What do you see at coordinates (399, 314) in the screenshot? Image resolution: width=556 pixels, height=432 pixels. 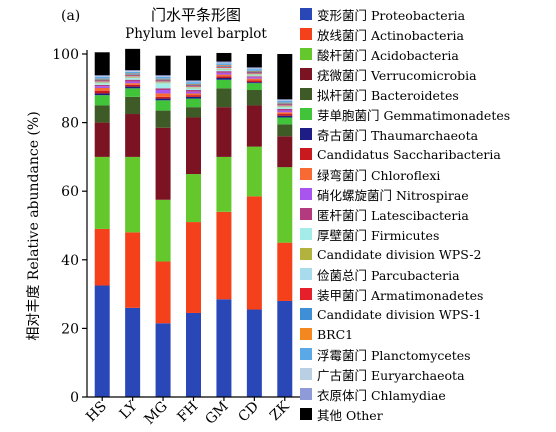 I see `legend-label-15: Candidate division WPS-1` at bounding box center [399, 314].